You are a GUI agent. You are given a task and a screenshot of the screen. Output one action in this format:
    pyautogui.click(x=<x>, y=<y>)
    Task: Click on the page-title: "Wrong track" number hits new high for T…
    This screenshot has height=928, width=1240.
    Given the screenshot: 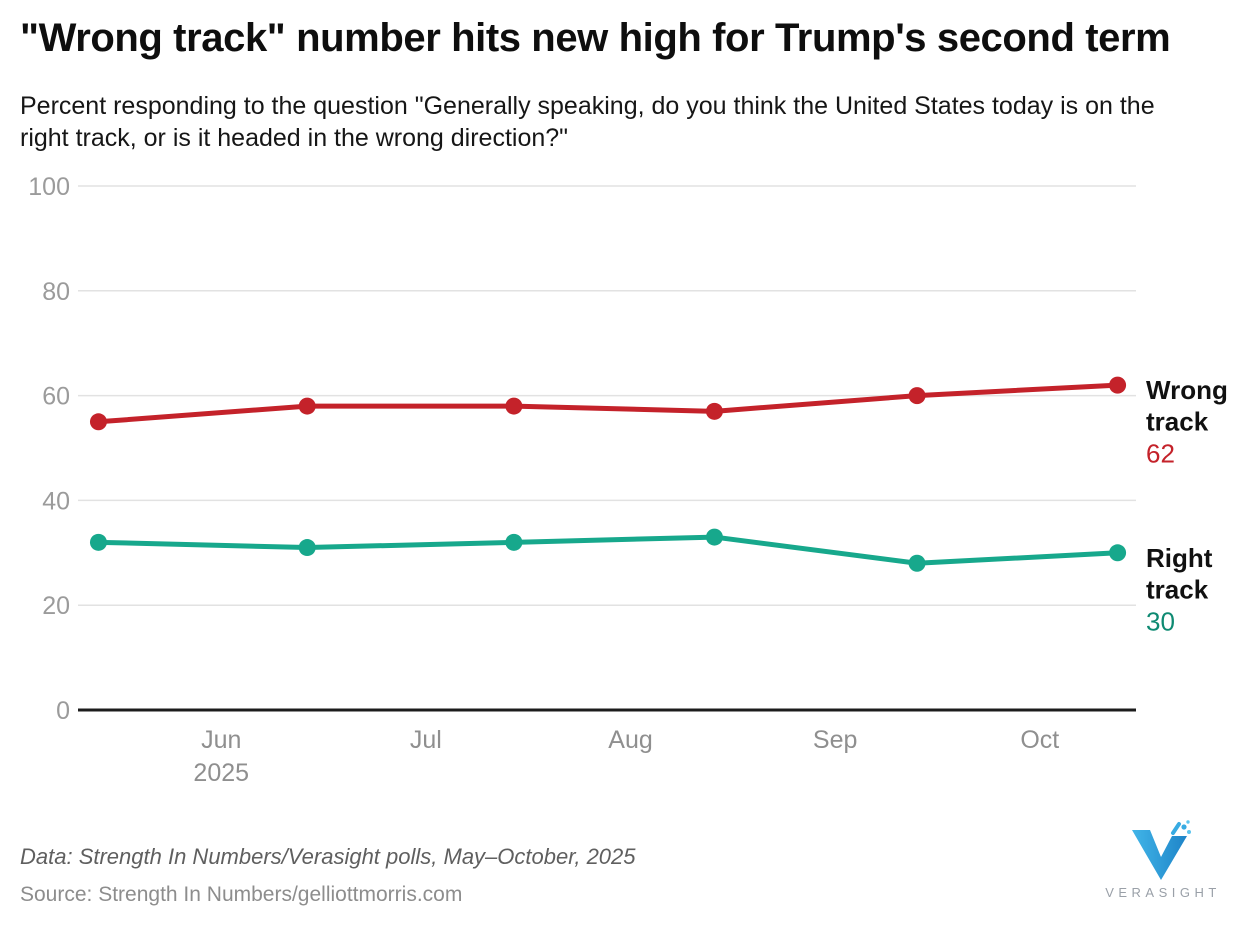 What is the action you would take?
    pyautogui.click(x=595, y=38)
    